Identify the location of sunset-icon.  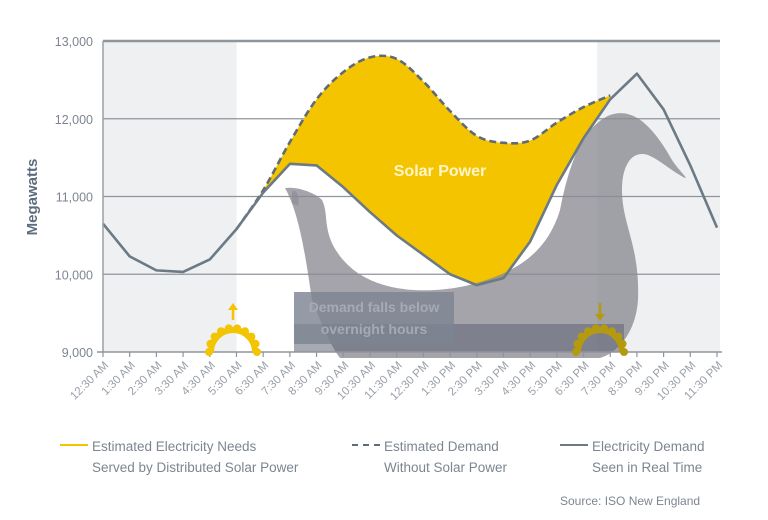
(600, 329).